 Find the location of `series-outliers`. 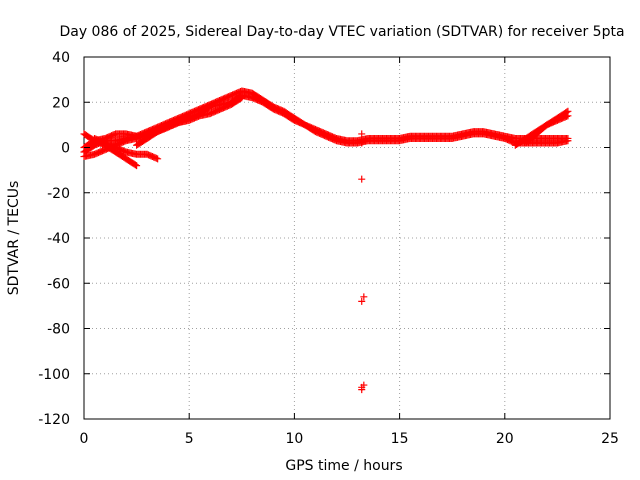

series-outliers is located at coordinates (363, 262).